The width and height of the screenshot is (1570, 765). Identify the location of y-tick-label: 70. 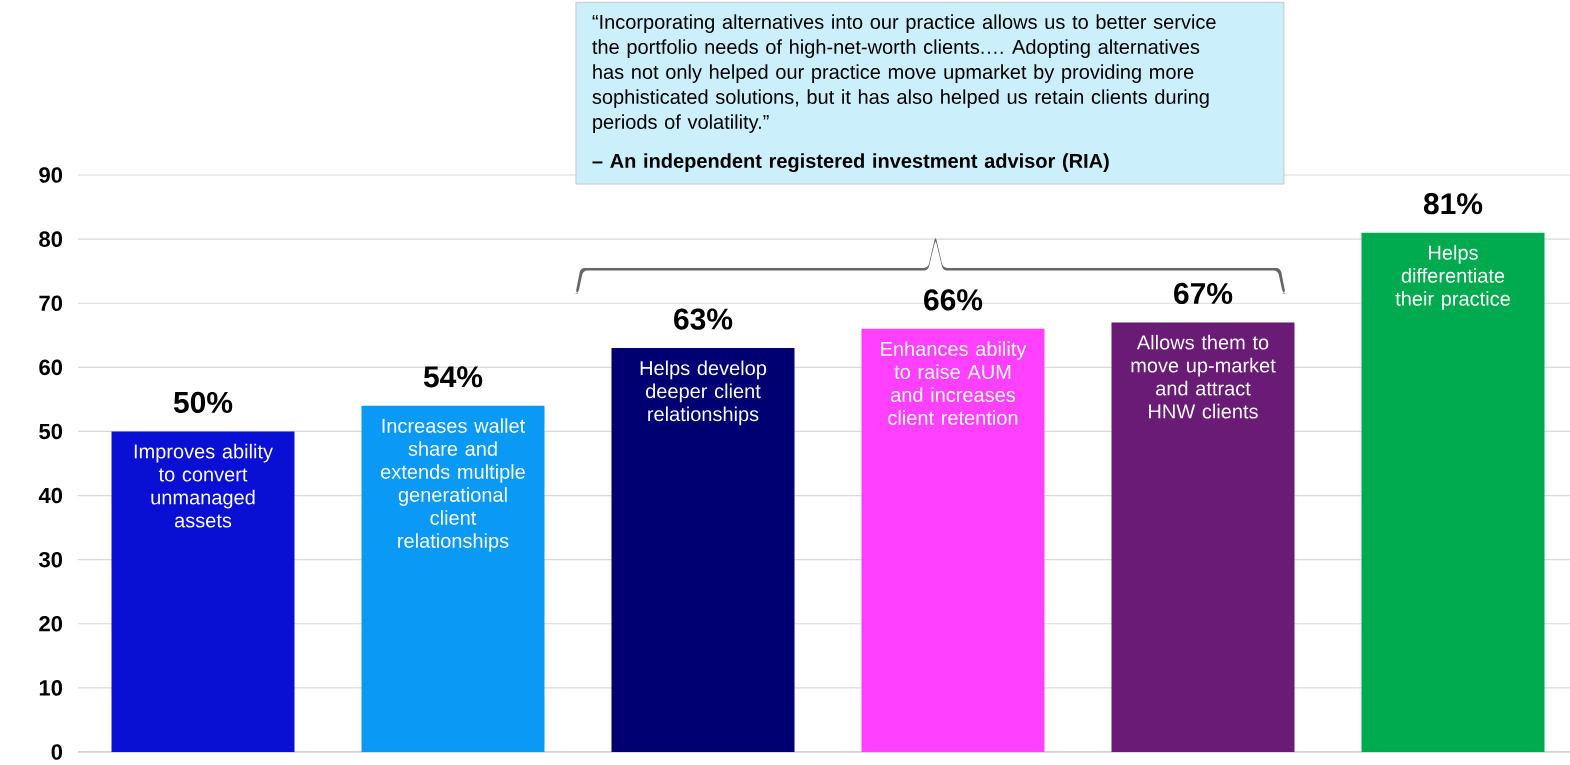
(51, 303).